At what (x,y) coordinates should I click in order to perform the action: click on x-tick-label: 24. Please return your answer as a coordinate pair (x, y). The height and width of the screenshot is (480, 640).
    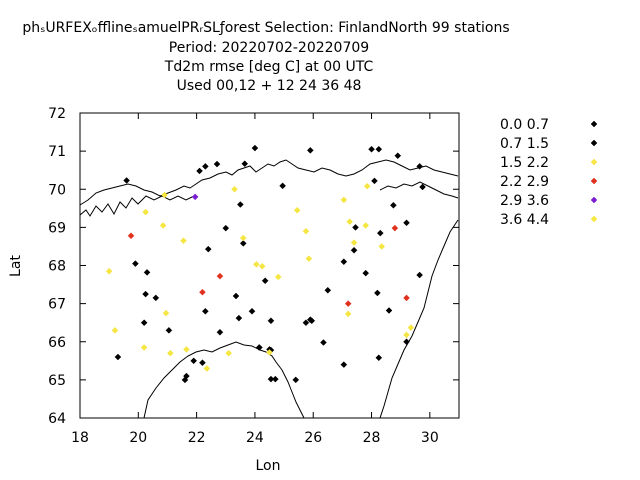
    Looking at the image, I should click on (255, 438).